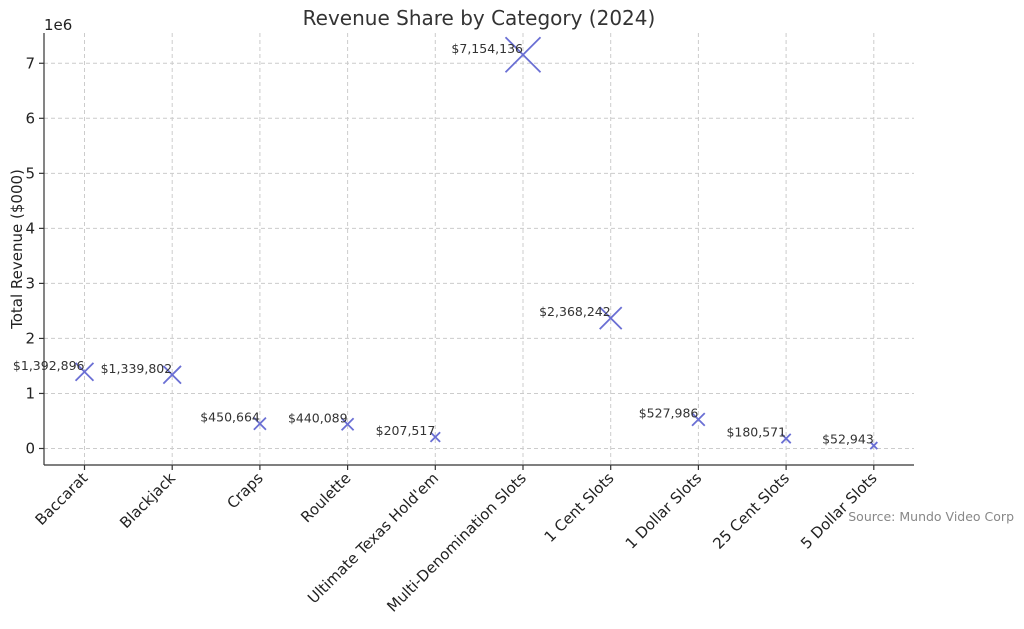 The image size is (1024, 629). I want to click on y-tick-label: 7, so click(30, 63).